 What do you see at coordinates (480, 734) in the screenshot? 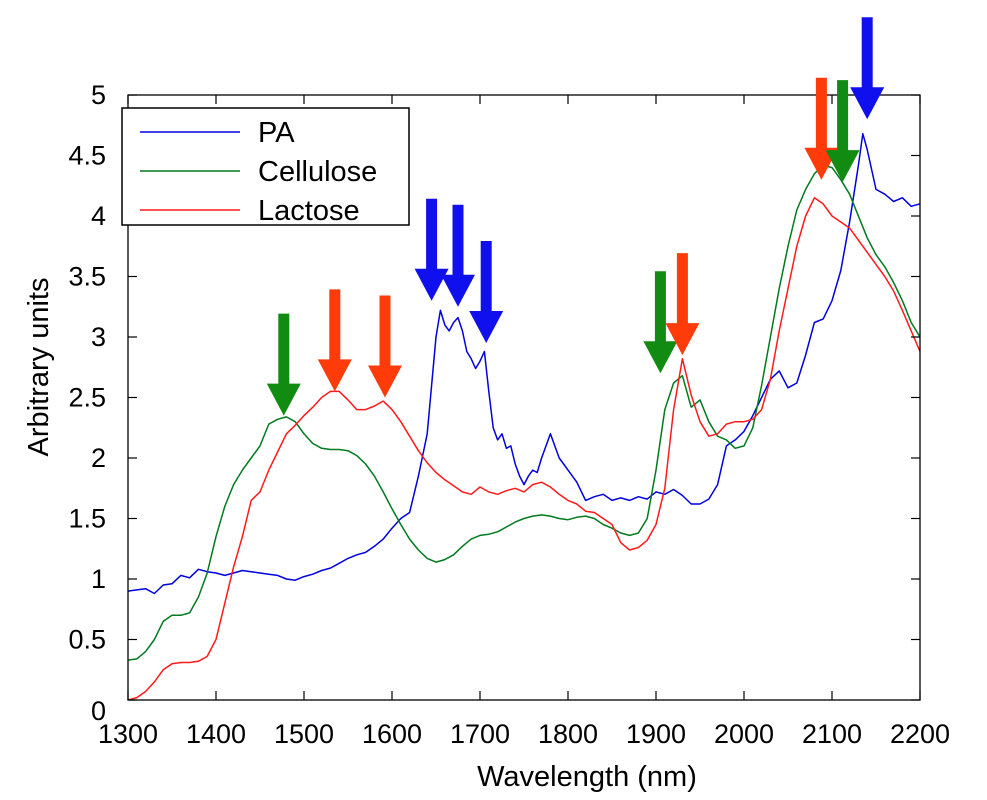
I see `x-tick-label: 1700` at bounding box center [480, 734].